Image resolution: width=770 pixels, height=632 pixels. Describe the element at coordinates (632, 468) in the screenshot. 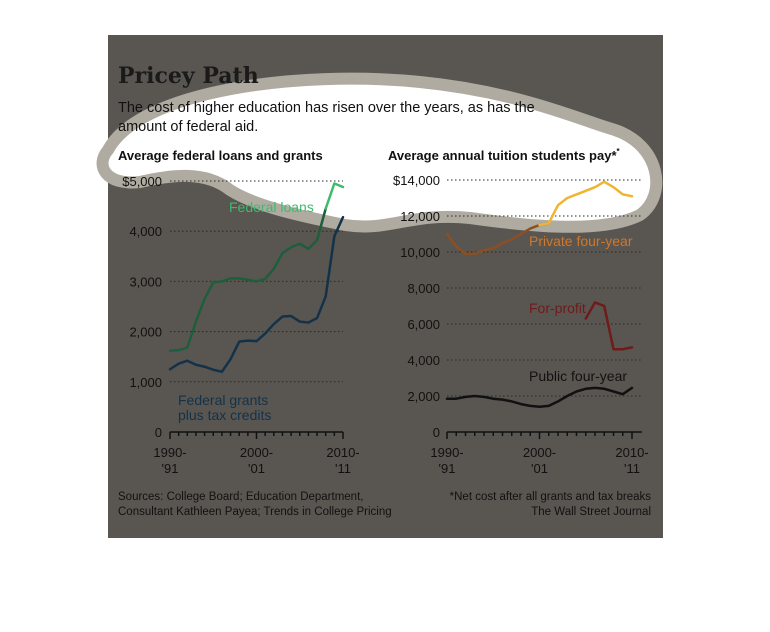

I see `right-xtick-label: '11` at that location.